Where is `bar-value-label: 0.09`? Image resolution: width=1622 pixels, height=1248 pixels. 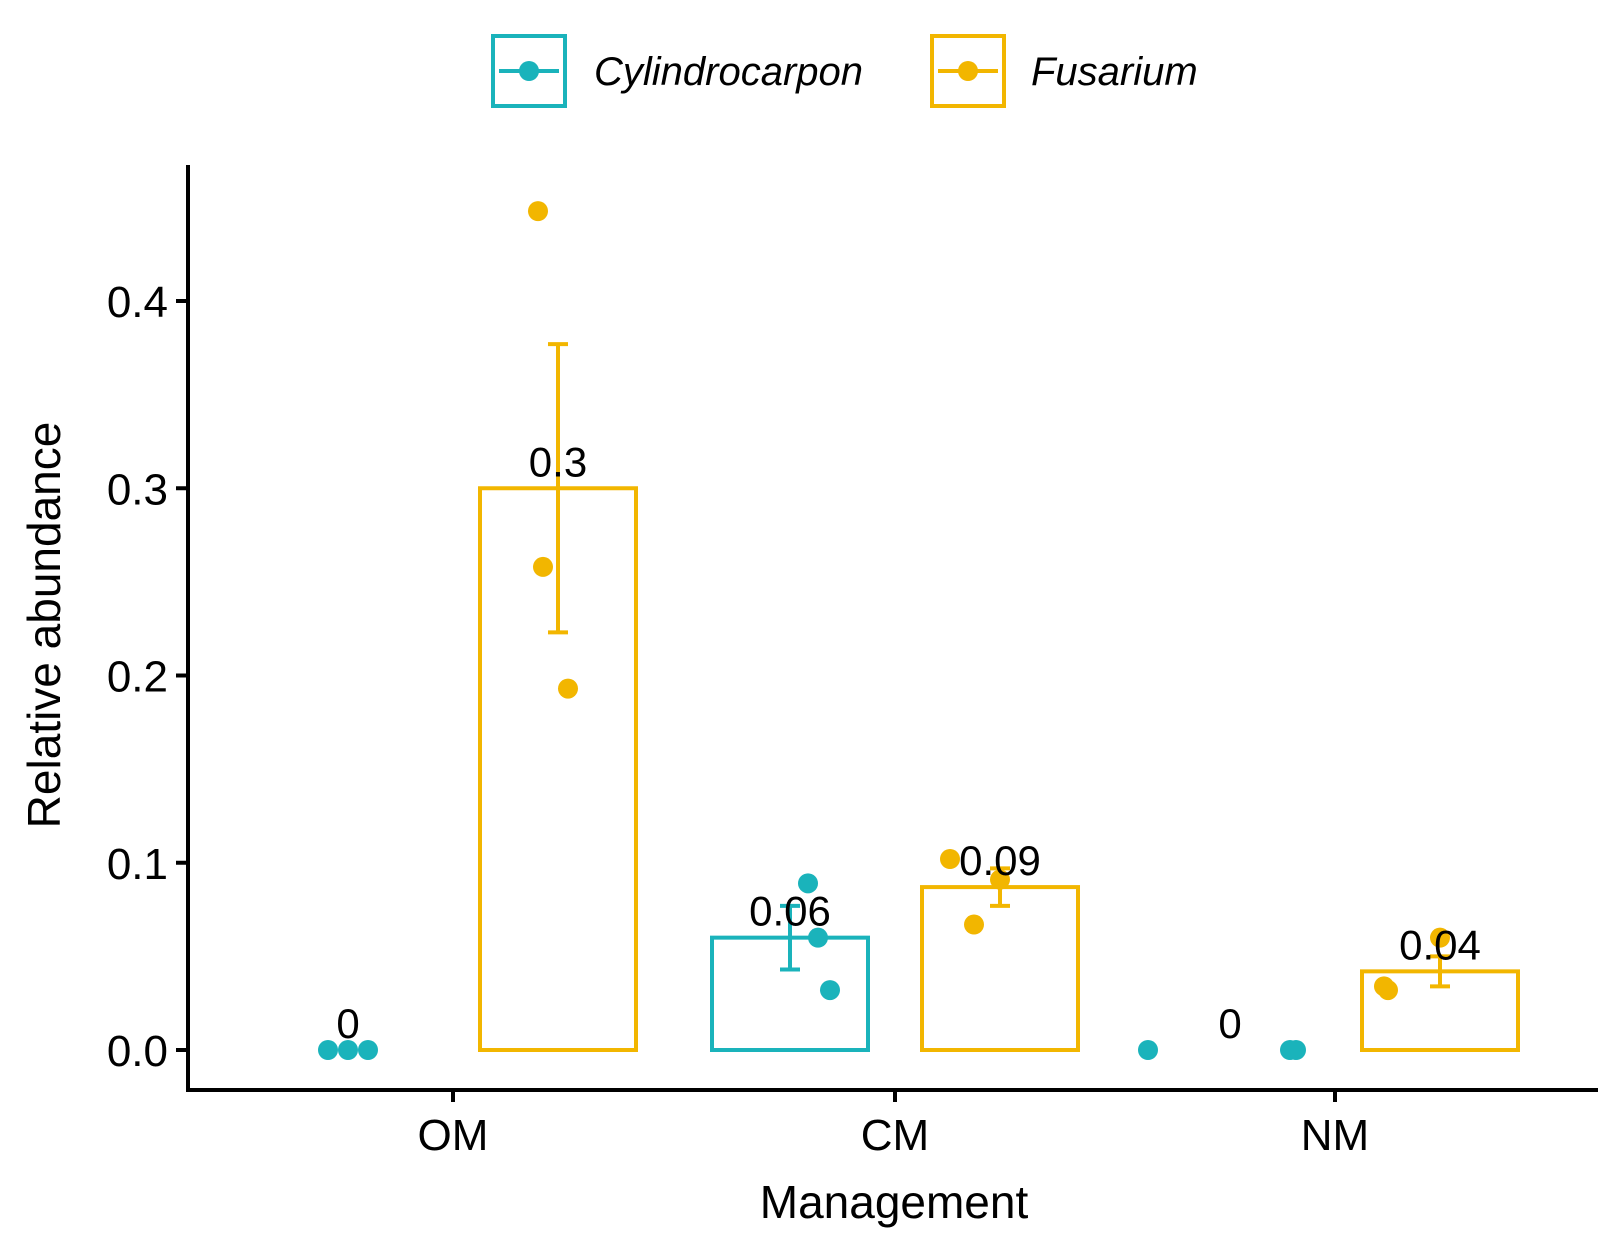 bar-value-label: 0.09 is located at coordinates (1000, 860).